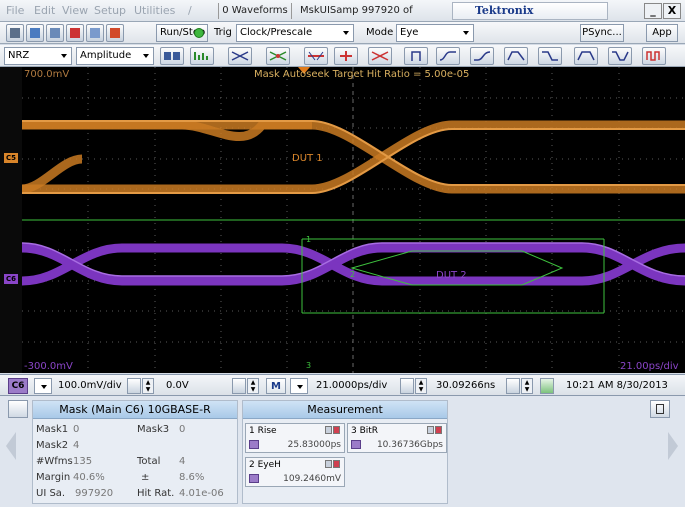 The image size is (685, 507). I want to click on c5-ground-marker: C5, so click(11, 158).